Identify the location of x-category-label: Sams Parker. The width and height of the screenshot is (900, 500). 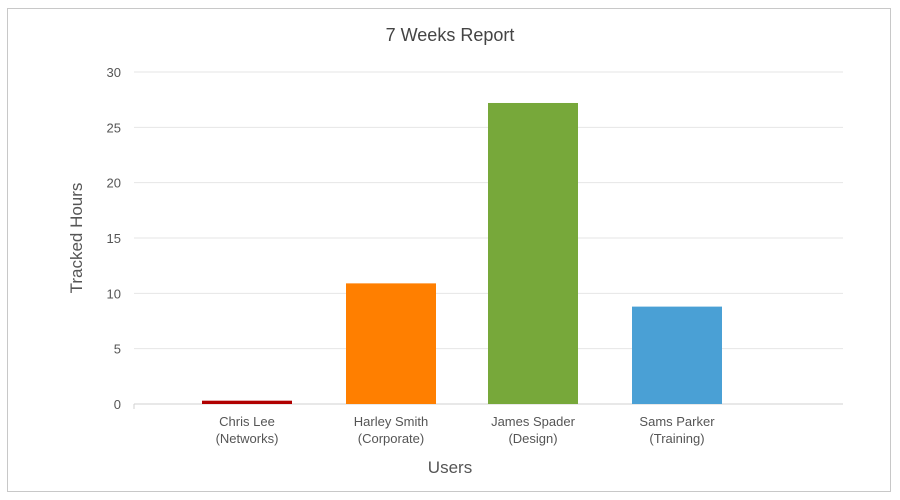
(677, 421).